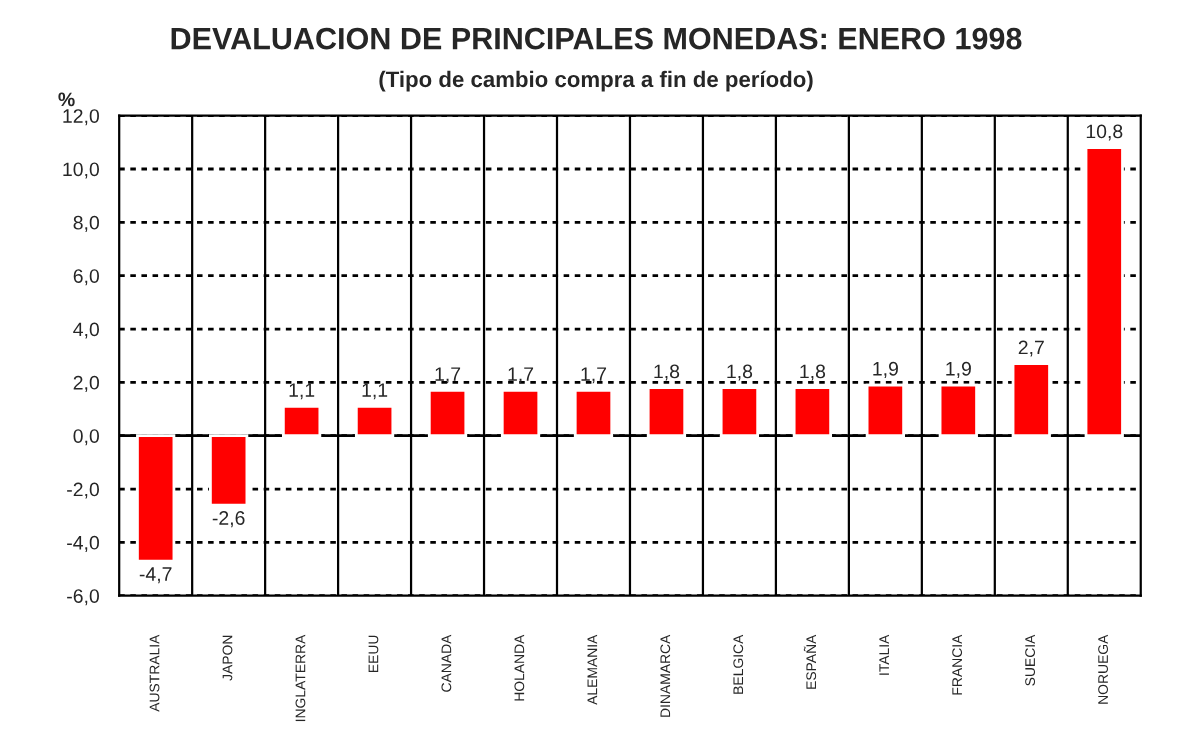  What do you see at coordinates (66, 99) in the screenshot?
I see `y-axis-title: %` at bounding box center [66, 99].